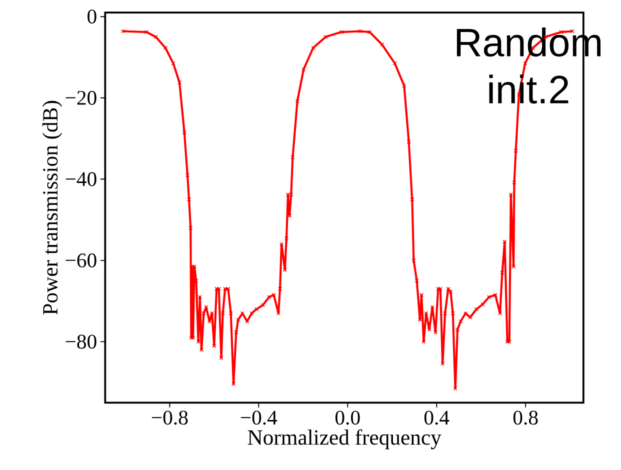 The image size is (621, 470). What do you see at coordinates (170, 417) in the screenshot?
I see `x-tick-label: −0.8` at bounding box center [170, 417].